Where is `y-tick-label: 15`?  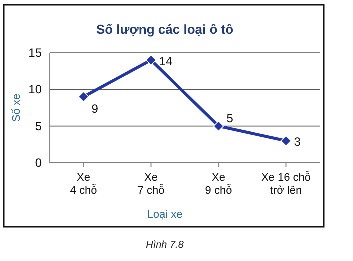
y-tick-label: 15 is located at coordinates (35, 53).